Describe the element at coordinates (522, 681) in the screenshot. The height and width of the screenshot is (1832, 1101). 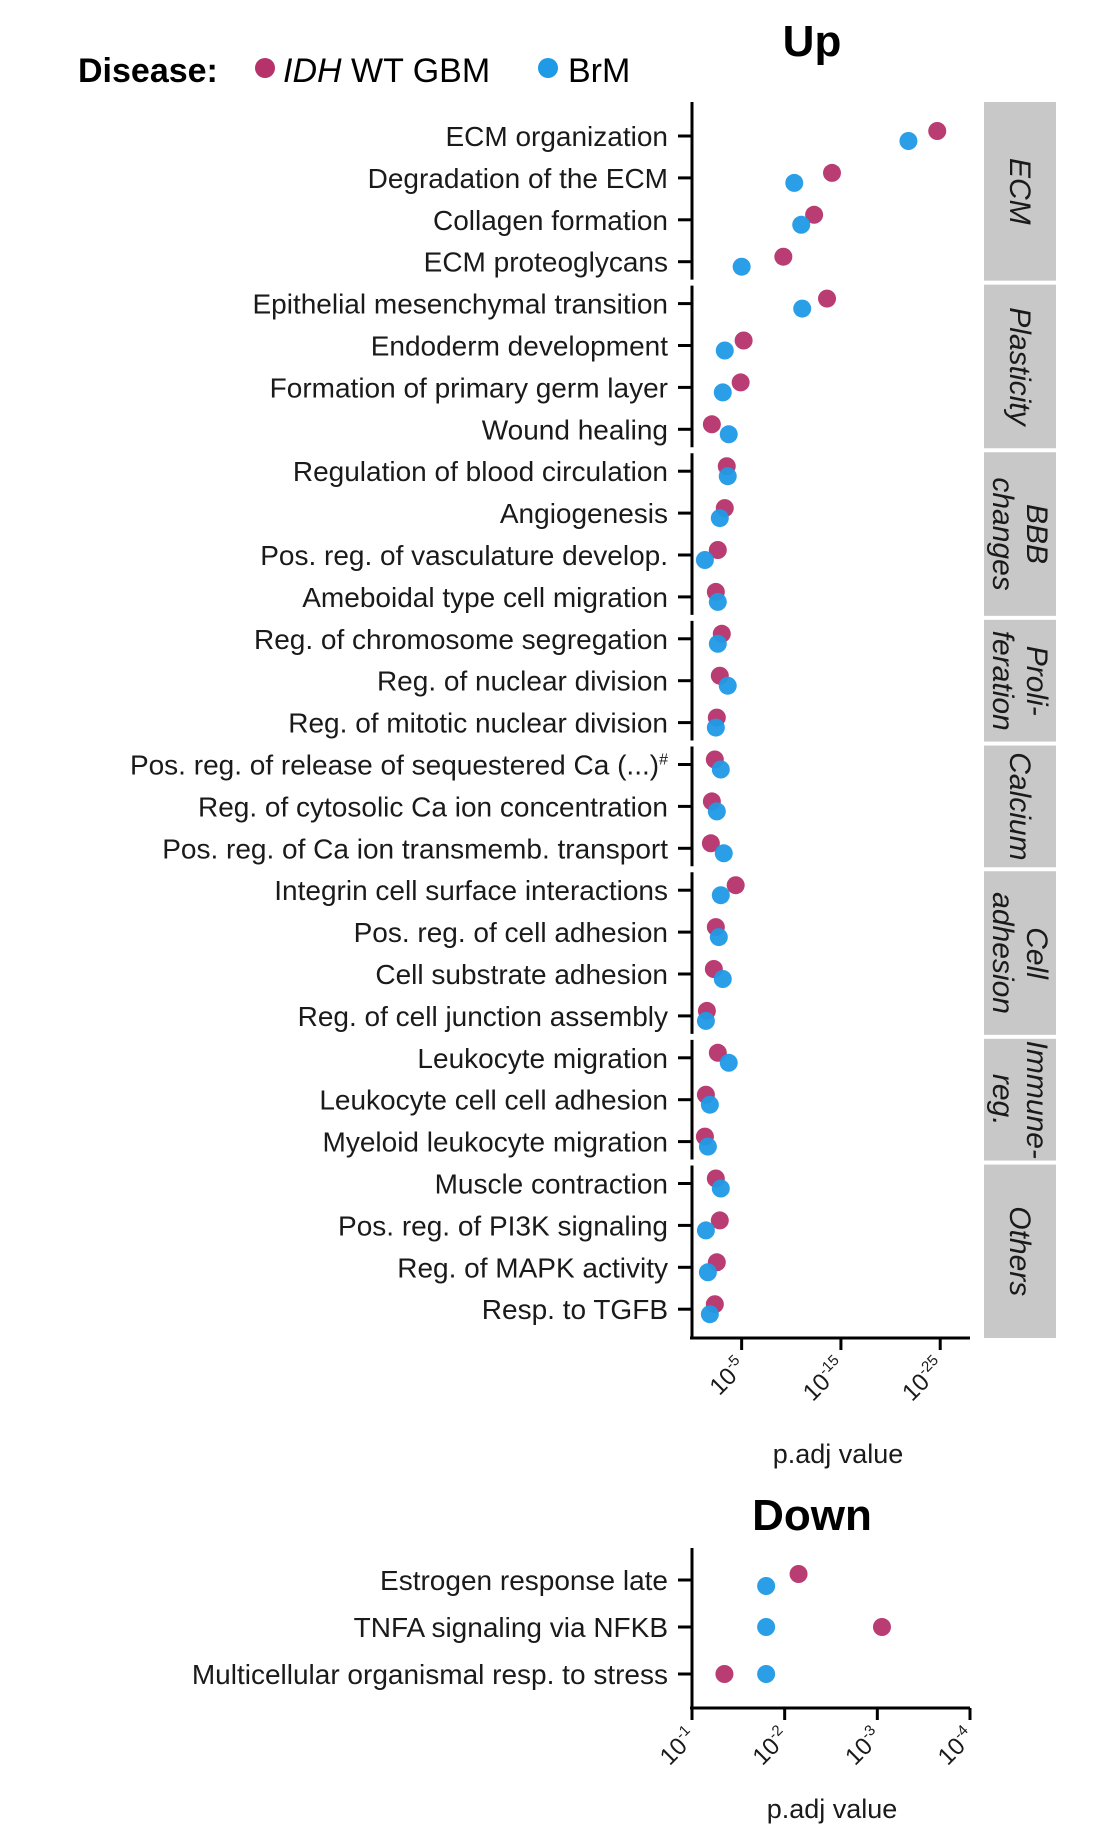
I see `up-category-label: Reg. of nuclear division` at that location.